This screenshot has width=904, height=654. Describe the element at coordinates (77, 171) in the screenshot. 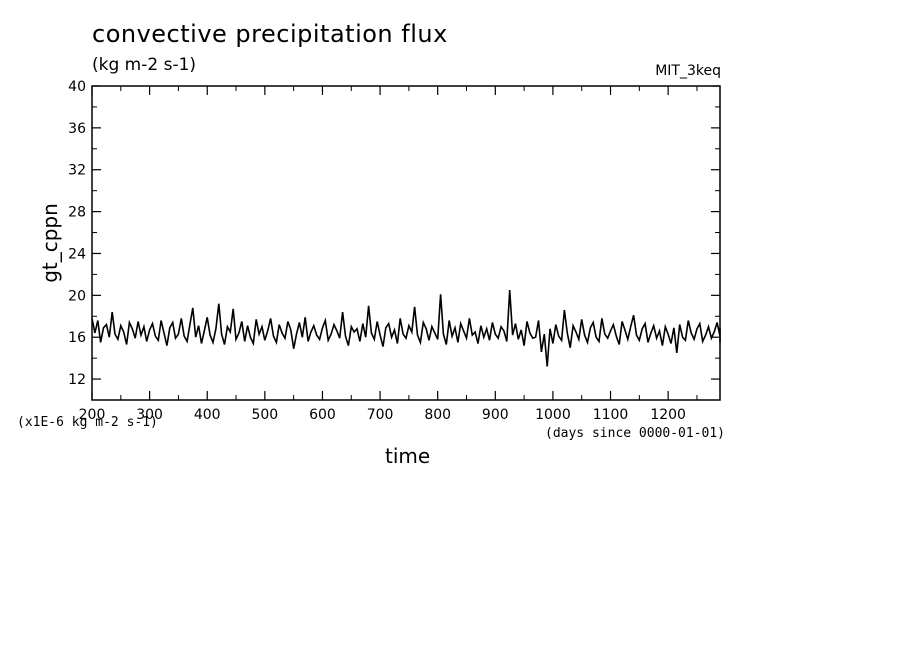

I see `y-tick-label: 32` at that location.